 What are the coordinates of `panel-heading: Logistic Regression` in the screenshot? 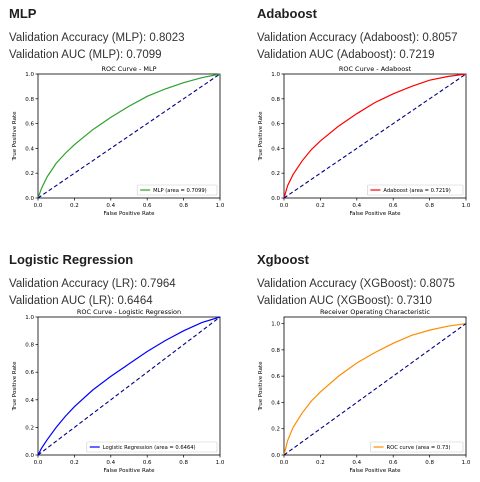 It's located at (71, 259).